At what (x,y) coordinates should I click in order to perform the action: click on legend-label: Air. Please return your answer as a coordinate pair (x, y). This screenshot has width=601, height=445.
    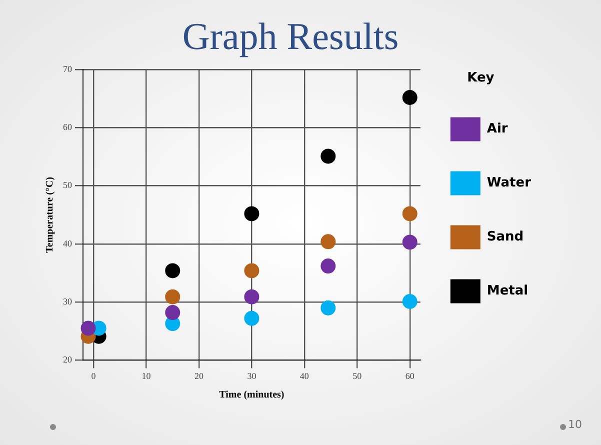
    Looking at the image, I should click on (497, 129).